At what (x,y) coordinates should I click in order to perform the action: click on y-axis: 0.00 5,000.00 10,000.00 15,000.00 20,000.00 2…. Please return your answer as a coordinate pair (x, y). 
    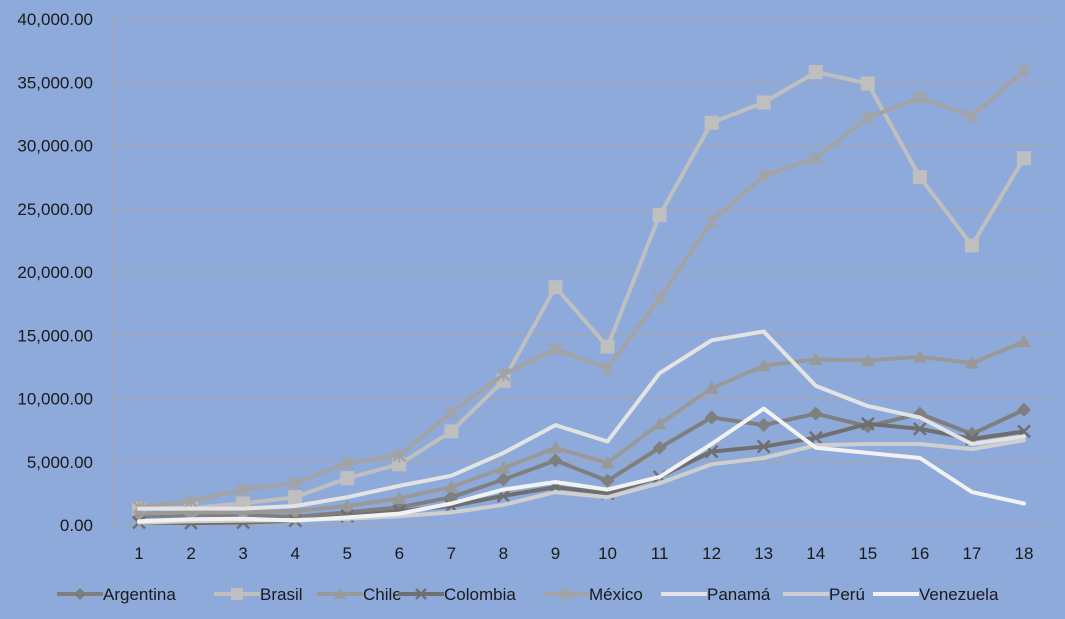
    Looking at the image, I should click on (55, 272).